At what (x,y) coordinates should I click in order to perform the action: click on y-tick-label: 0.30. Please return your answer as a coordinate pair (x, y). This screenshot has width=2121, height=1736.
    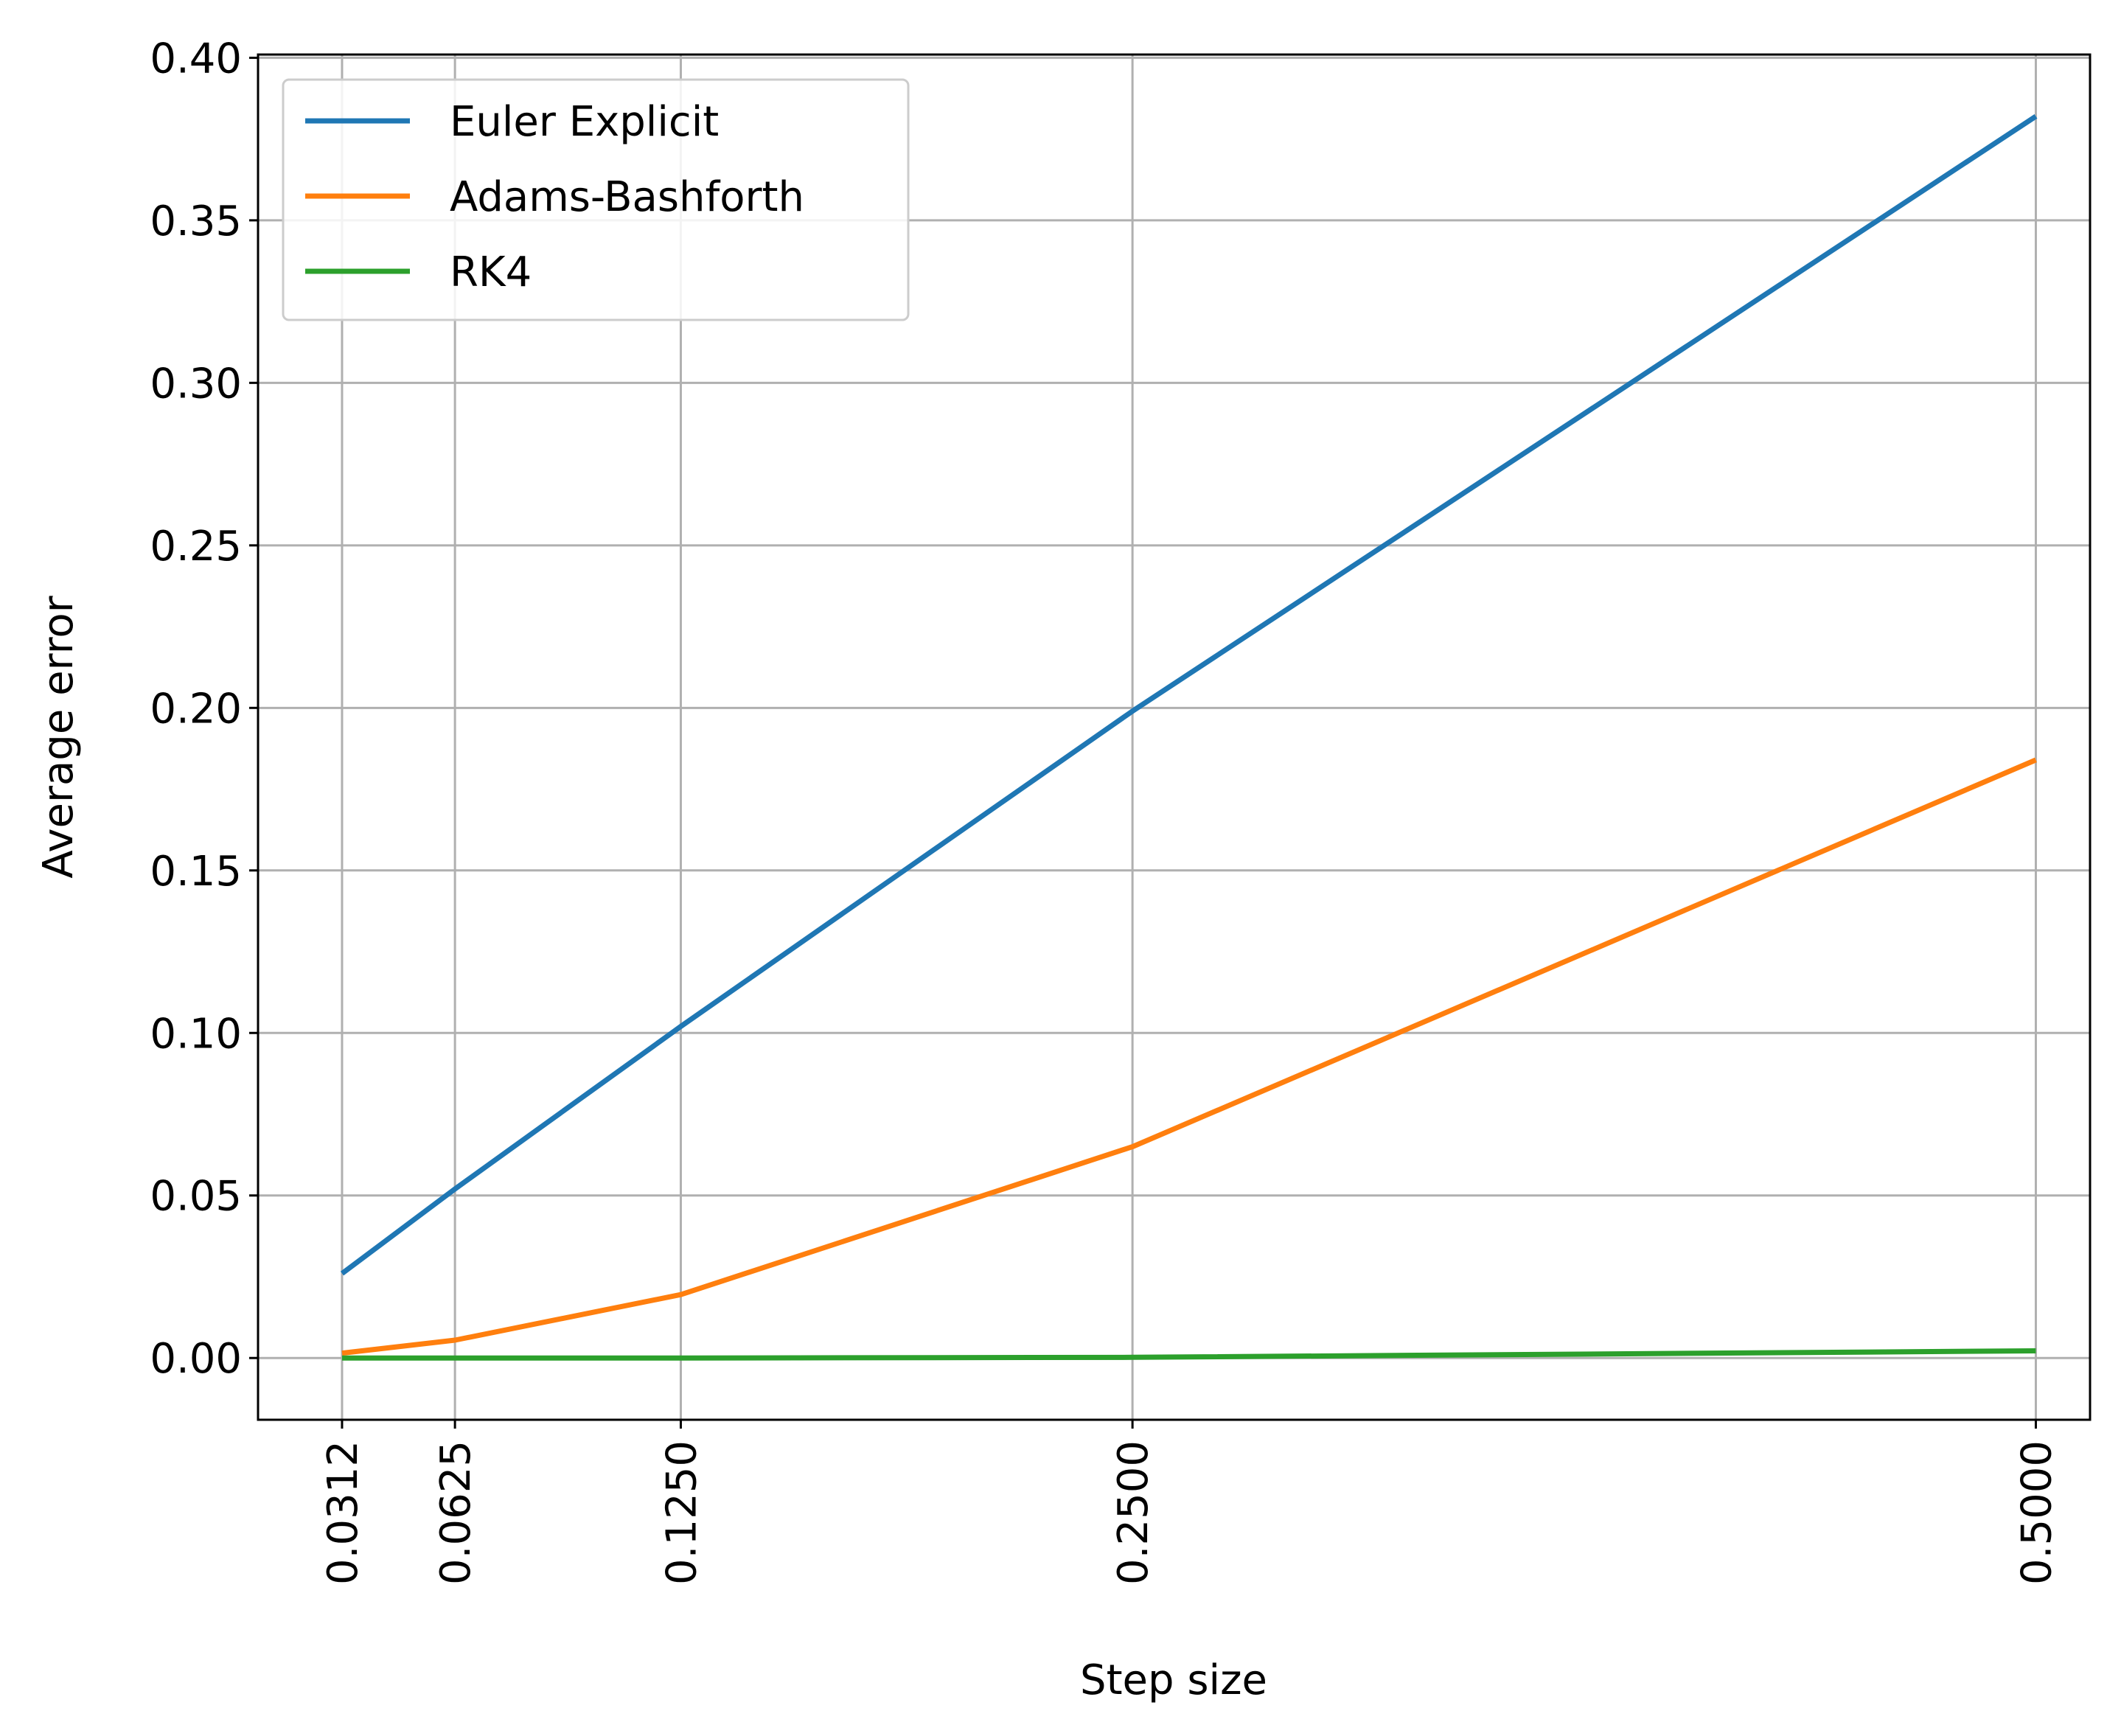
    Looking at the image, I should click on (196, 384).